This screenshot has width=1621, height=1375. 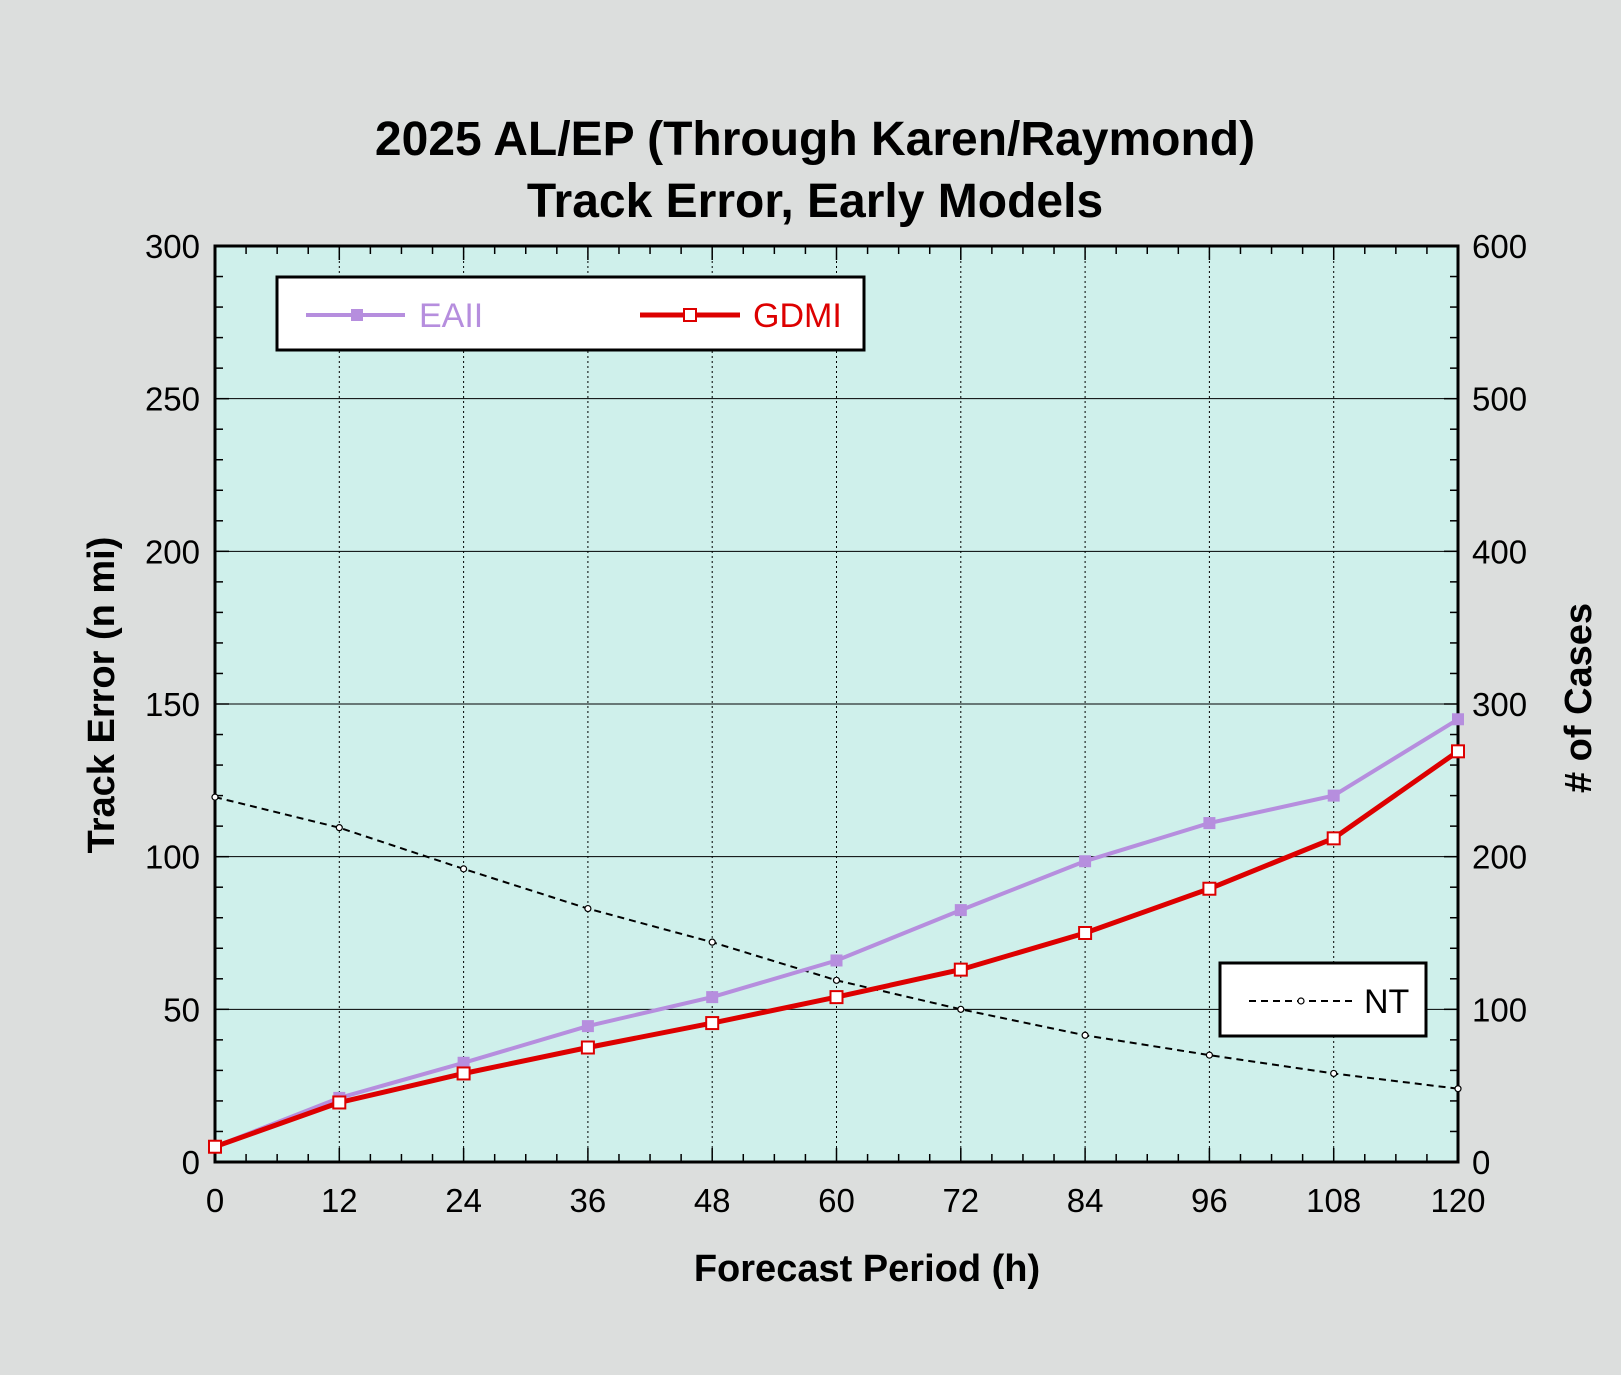 I want to click on y-tick-label: 150, so click(x=172, y=704).